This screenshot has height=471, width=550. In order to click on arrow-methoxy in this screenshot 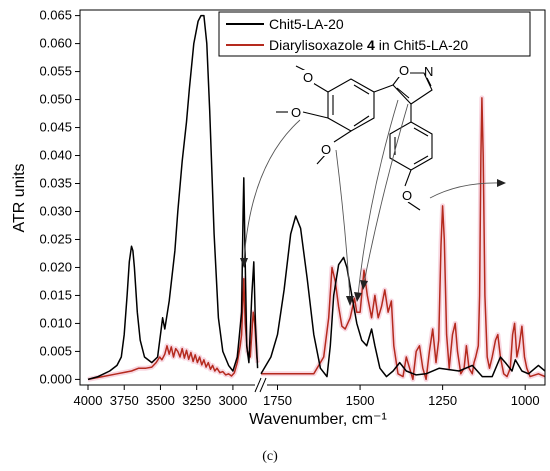, I will do `click(465, 190)`.